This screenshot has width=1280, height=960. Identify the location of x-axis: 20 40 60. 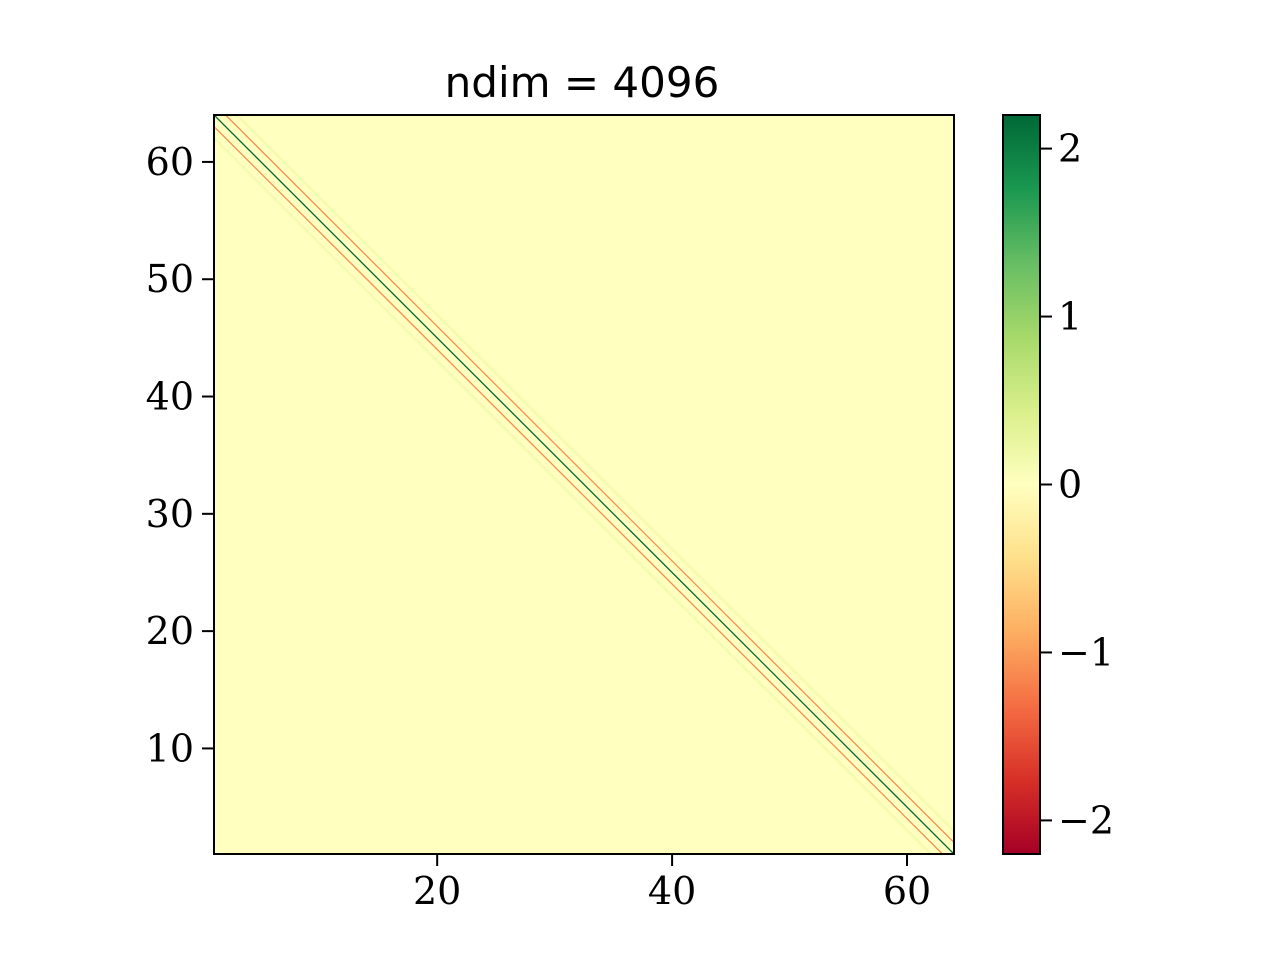
(672, 883).